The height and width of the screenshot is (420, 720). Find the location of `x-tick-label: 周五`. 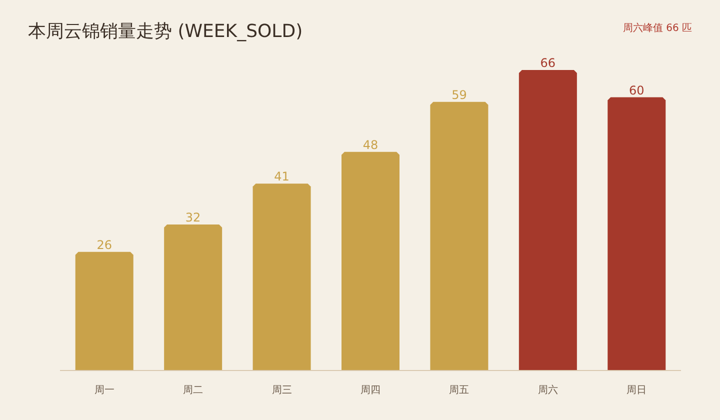

x-tick-label: 周五 is located at coordinates (459, 390).